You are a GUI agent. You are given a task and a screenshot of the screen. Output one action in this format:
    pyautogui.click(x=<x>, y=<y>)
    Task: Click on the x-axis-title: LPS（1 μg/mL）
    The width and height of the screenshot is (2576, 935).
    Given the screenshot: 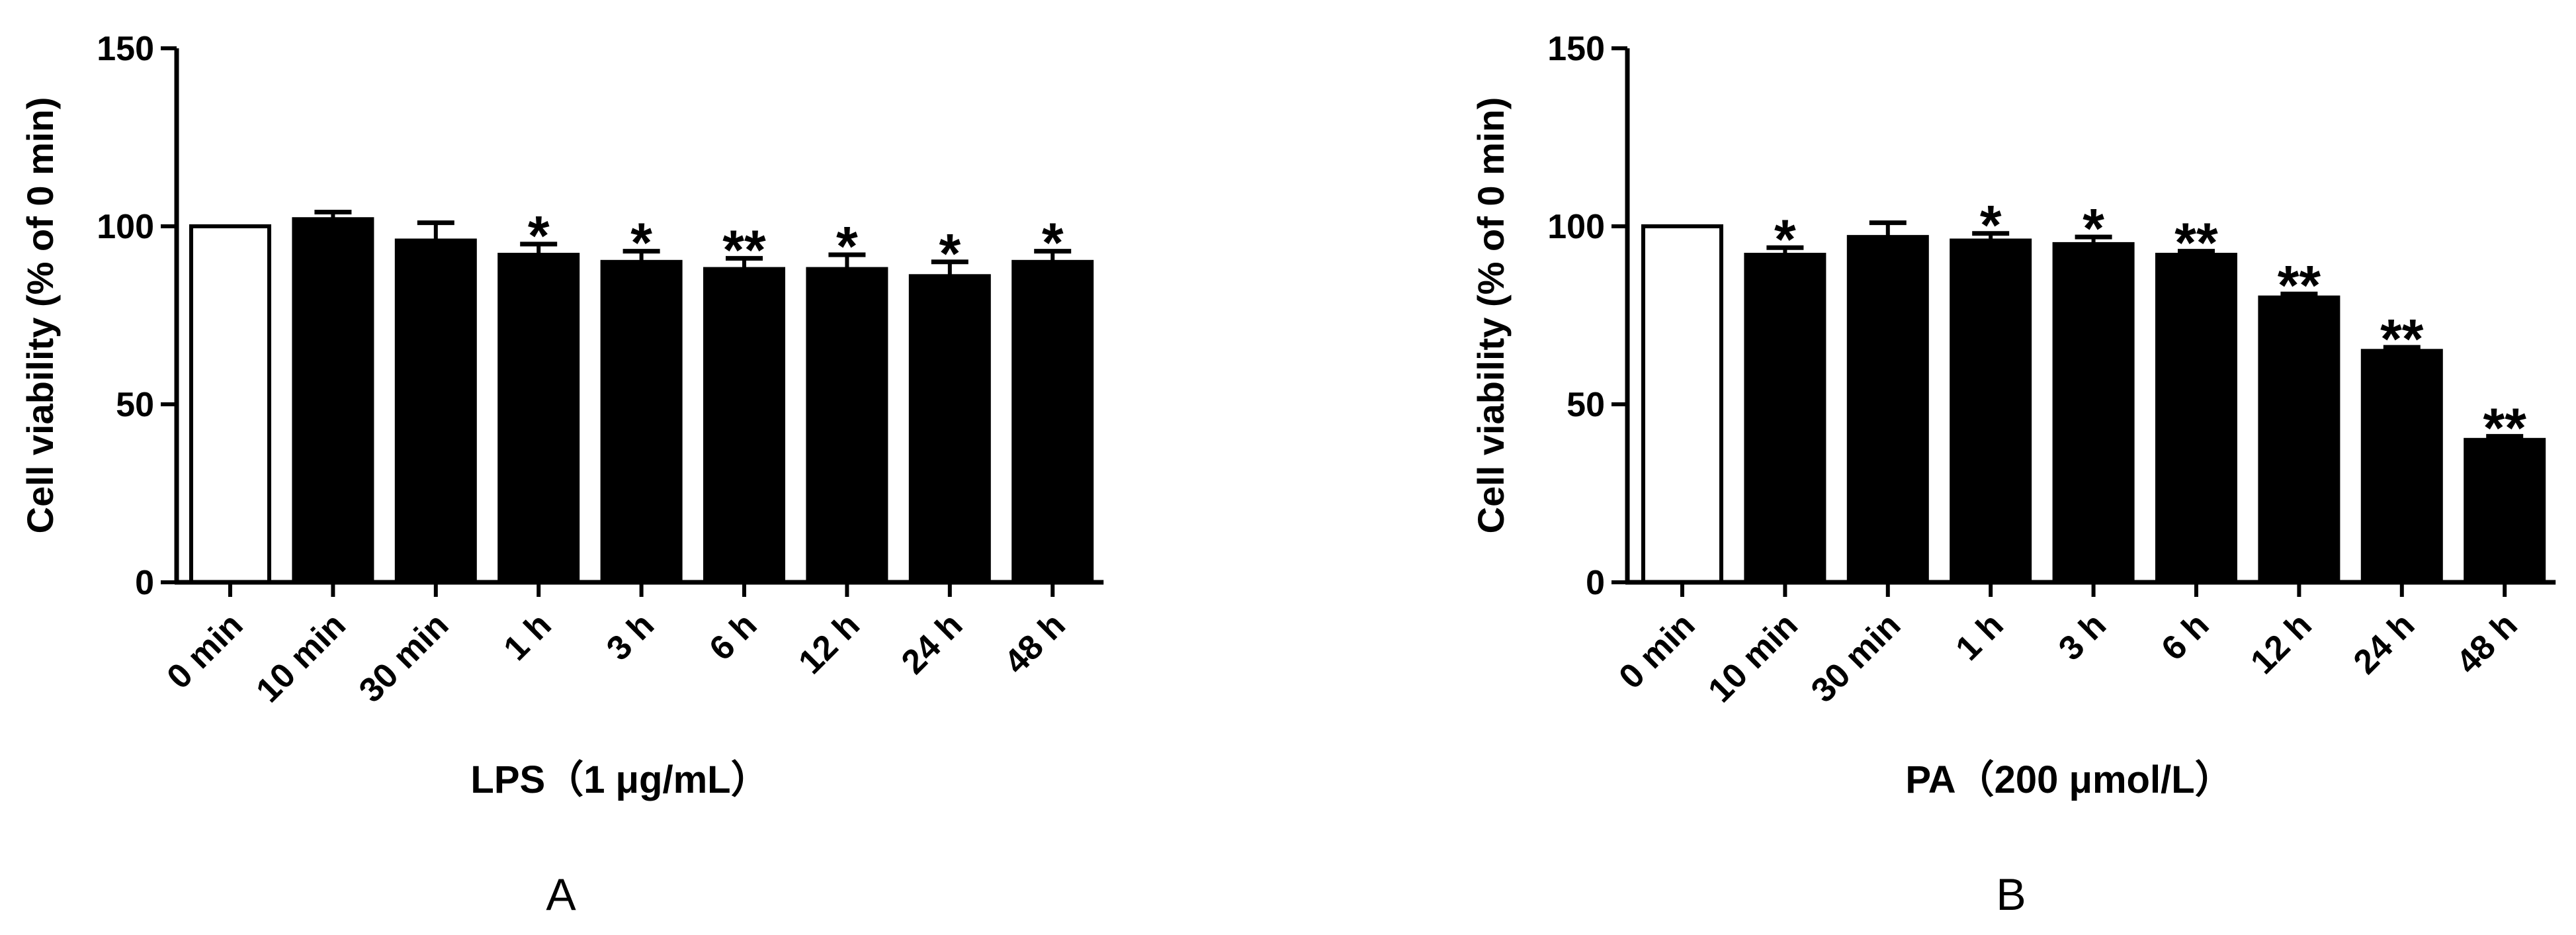 What is the action you would take?
    pyautogui.click(x=619, y=779)
    